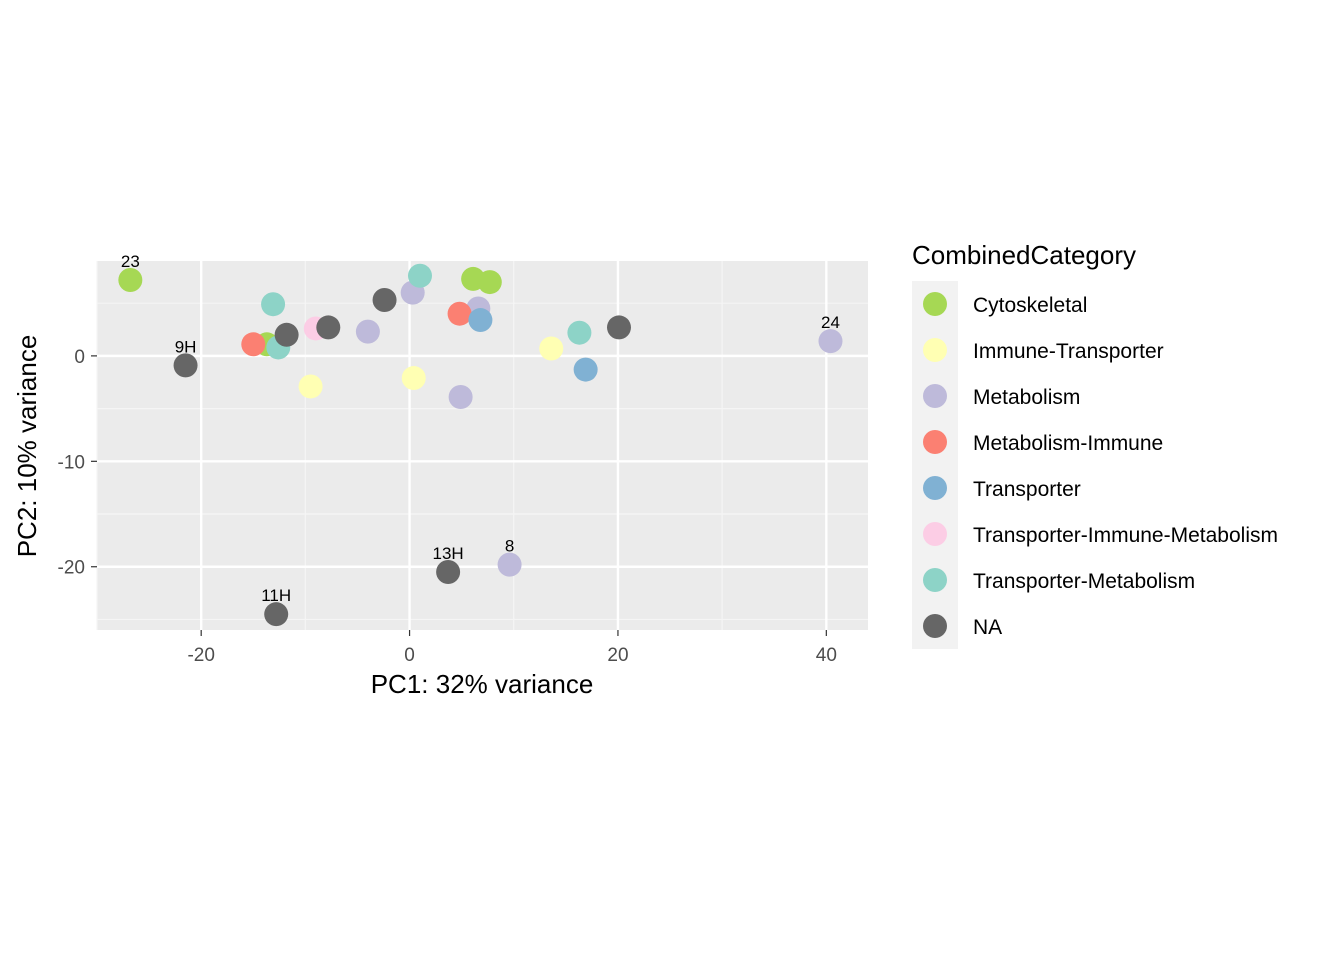  What do you see at coordinates (830, 322) in the screenshot?
I see `point-label: 24` at bounding box center [830, 322].